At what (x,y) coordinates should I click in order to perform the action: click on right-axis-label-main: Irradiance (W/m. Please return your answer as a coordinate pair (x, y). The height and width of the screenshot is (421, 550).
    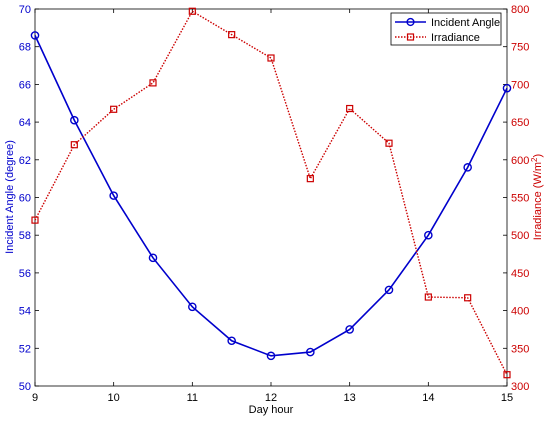
    Looking at the image, I should click on (538, 201).